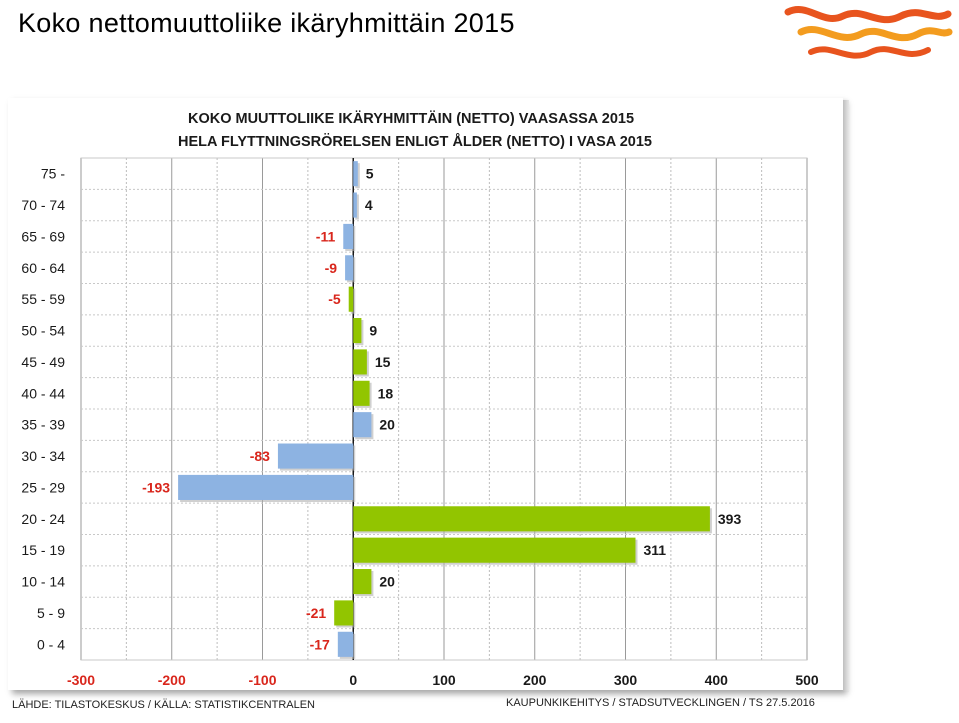  What do you see at coordinates (43, 299) in the screenshot?
I see `y-category-label: 55 - 59` at bounding box center [43, 299].